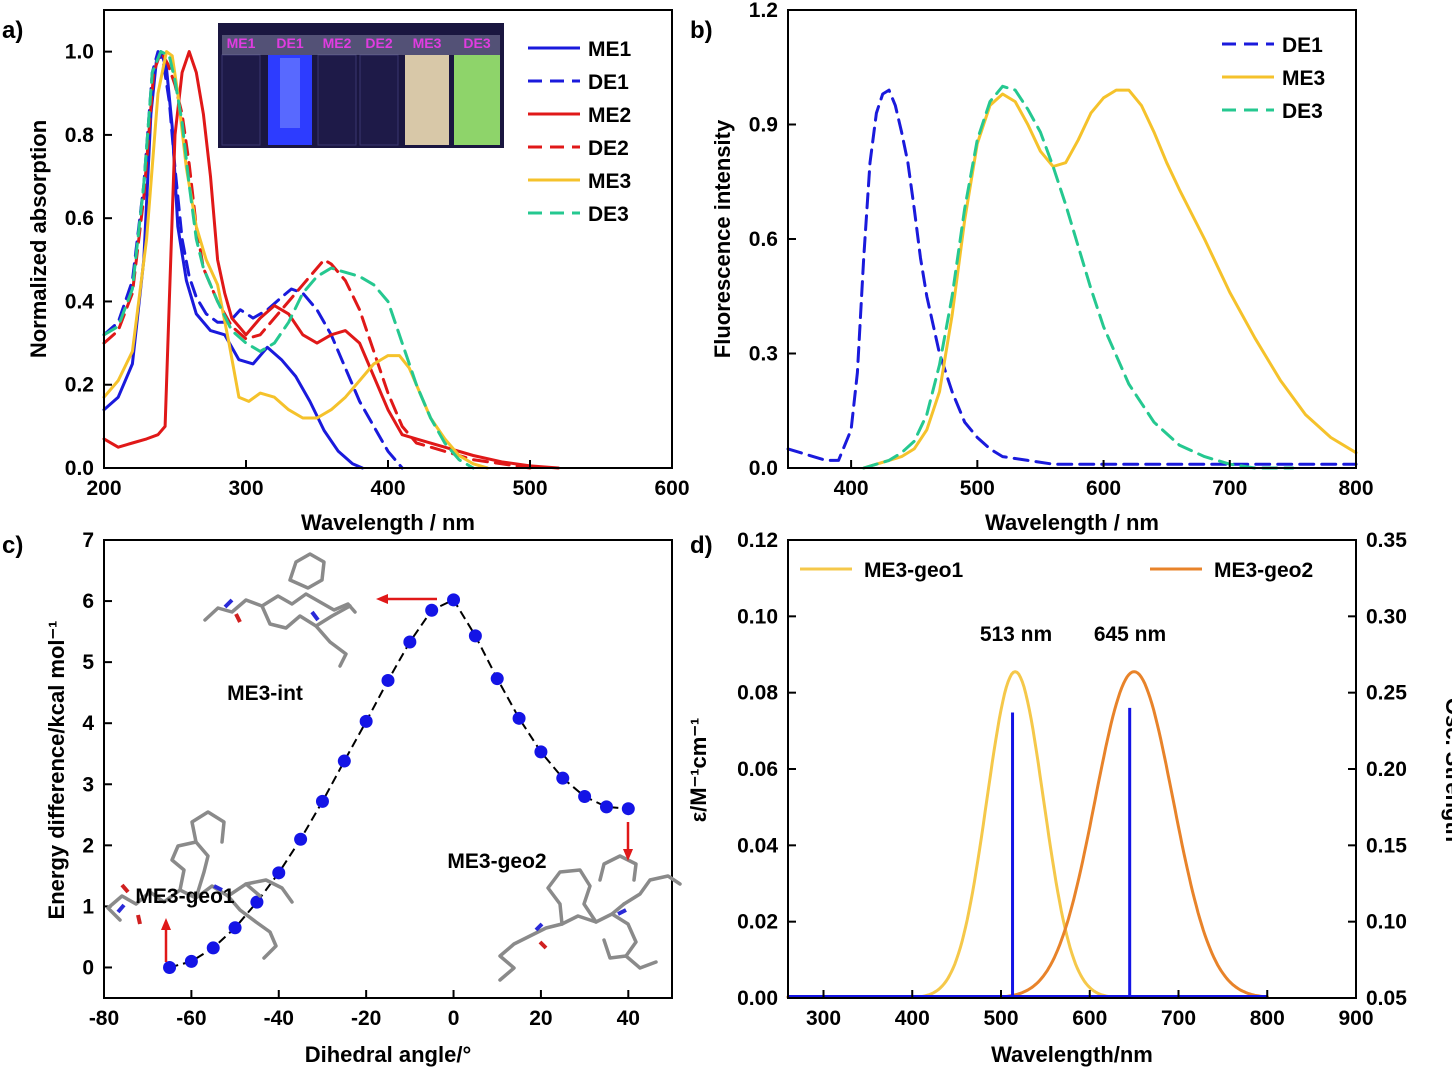  Describe the element at coordinates (476, 43) in the screenshot. I see `vial-label-de3: DE3` at that location.